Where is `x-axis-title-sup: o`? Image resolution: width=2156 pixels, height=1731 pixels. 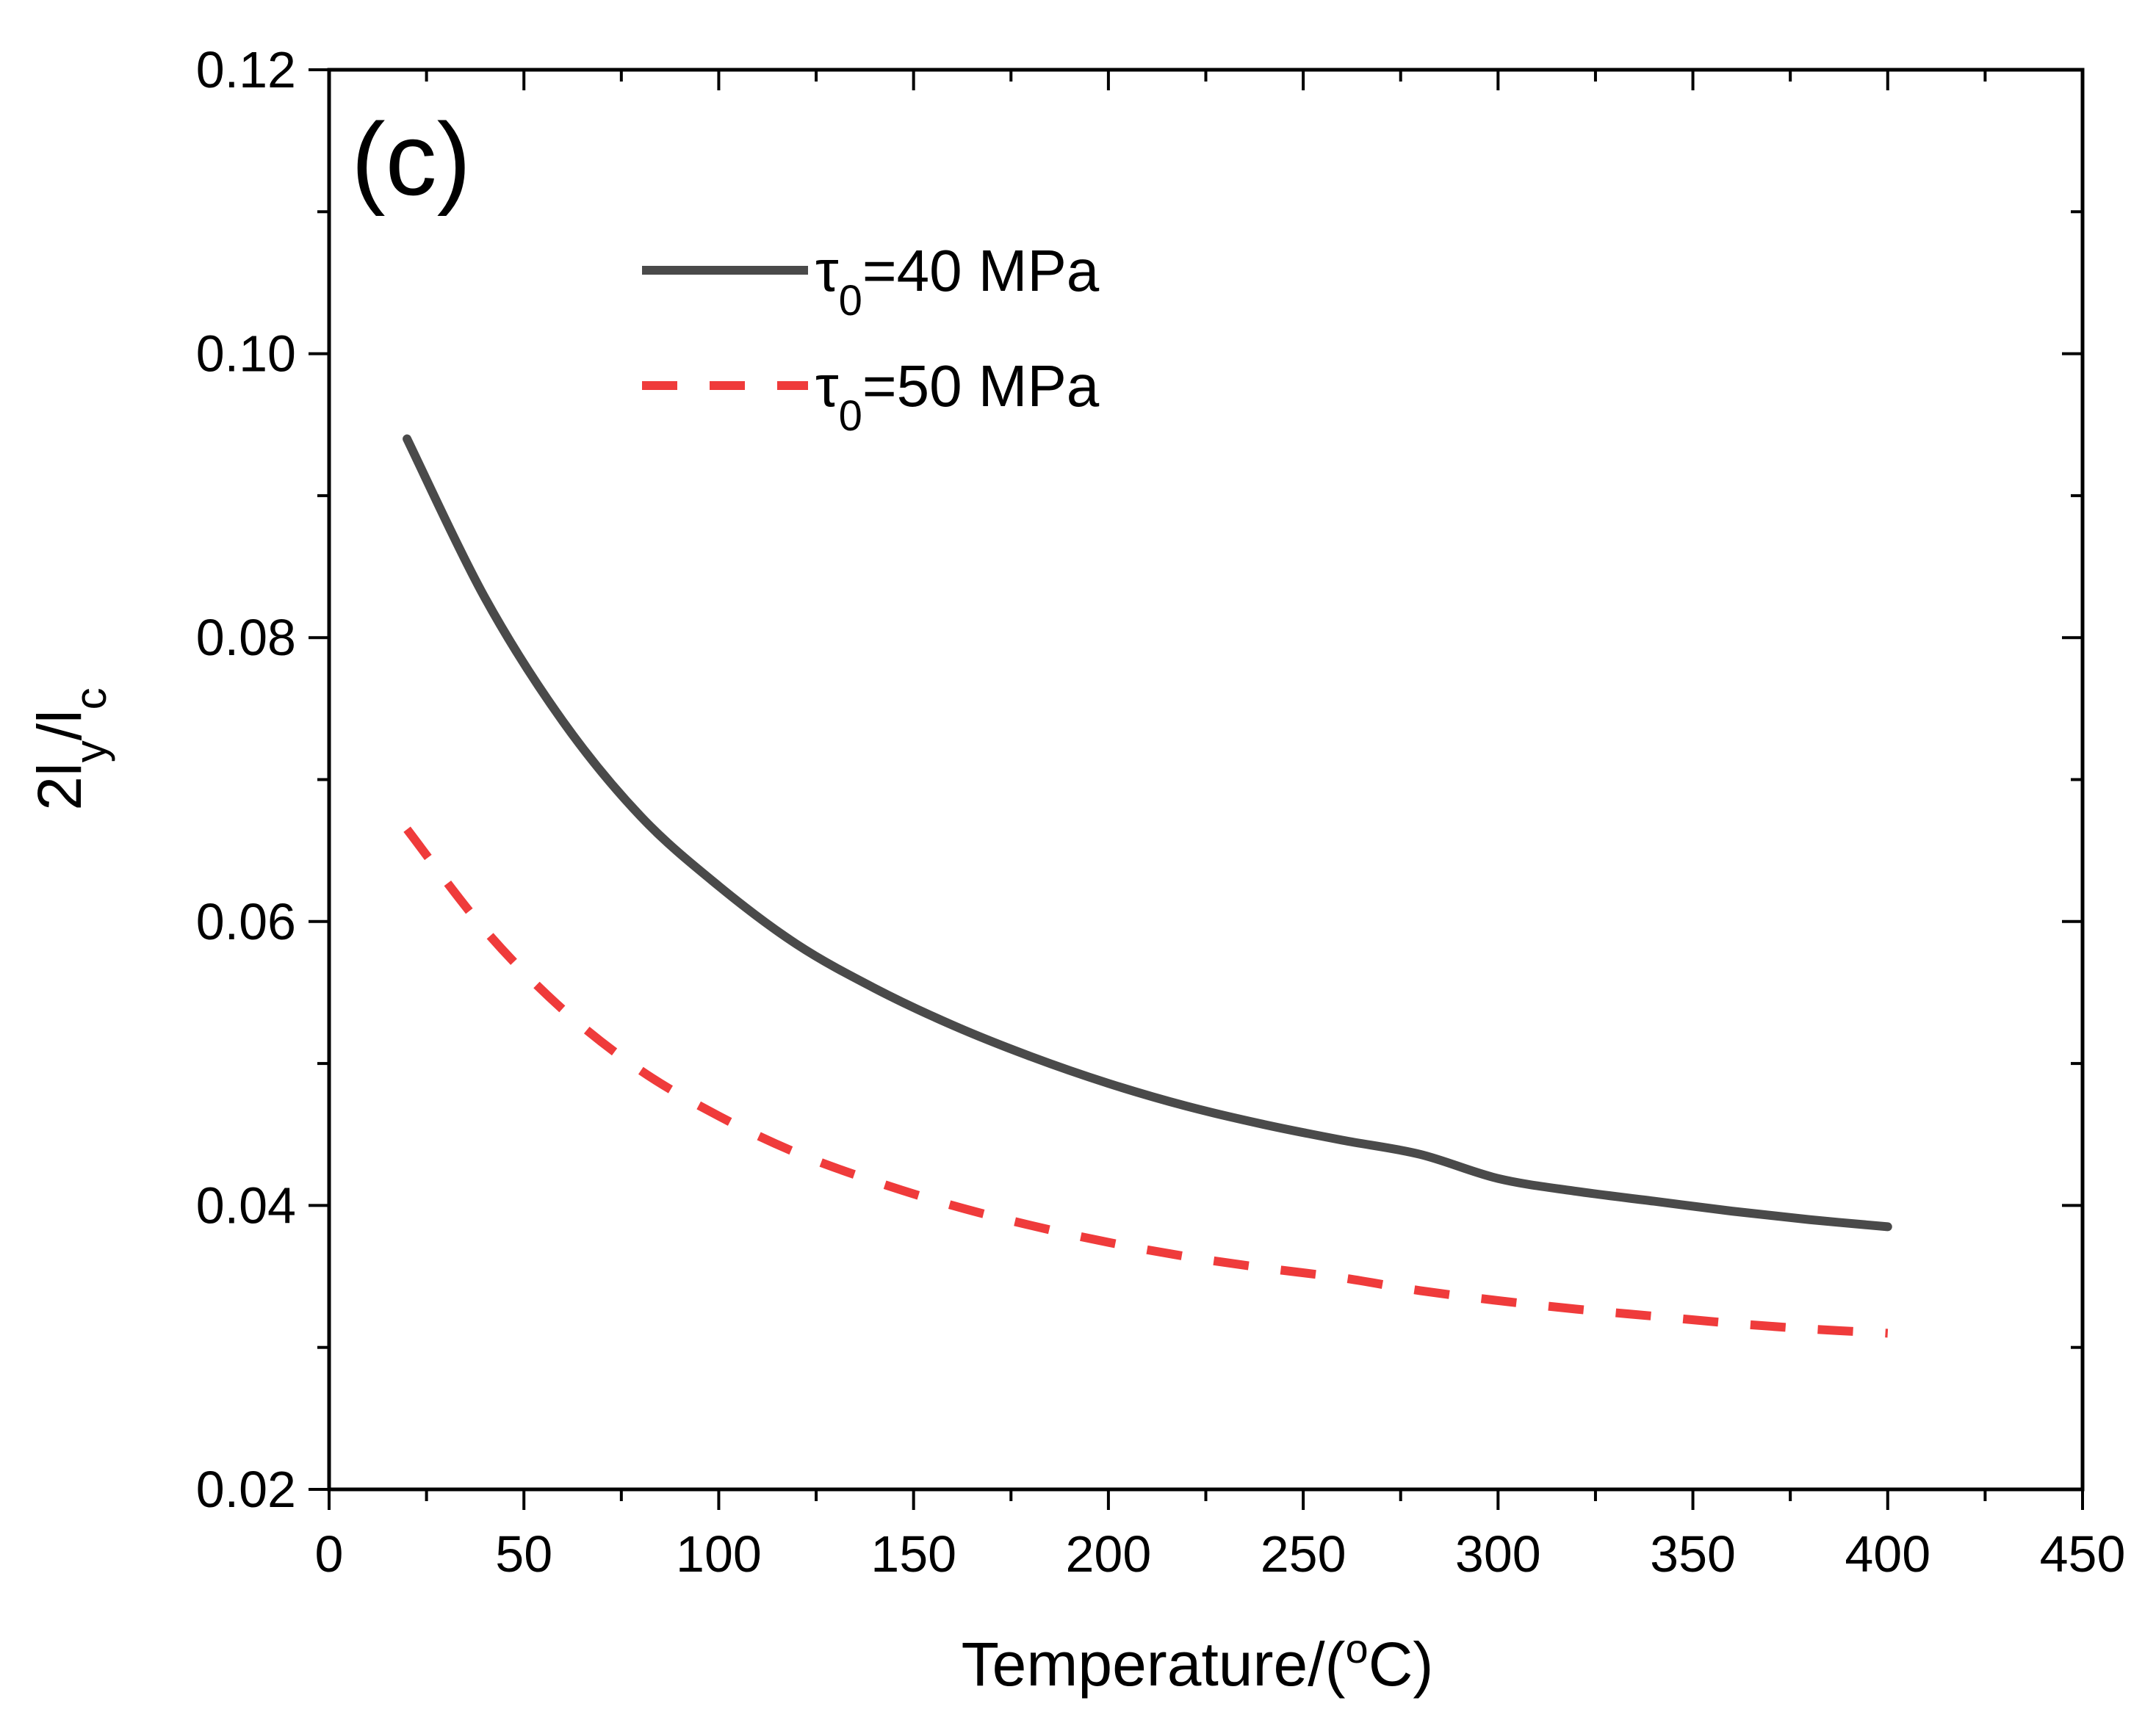 x-axis-title-sup: o is located at coordinates (1357, 1648).